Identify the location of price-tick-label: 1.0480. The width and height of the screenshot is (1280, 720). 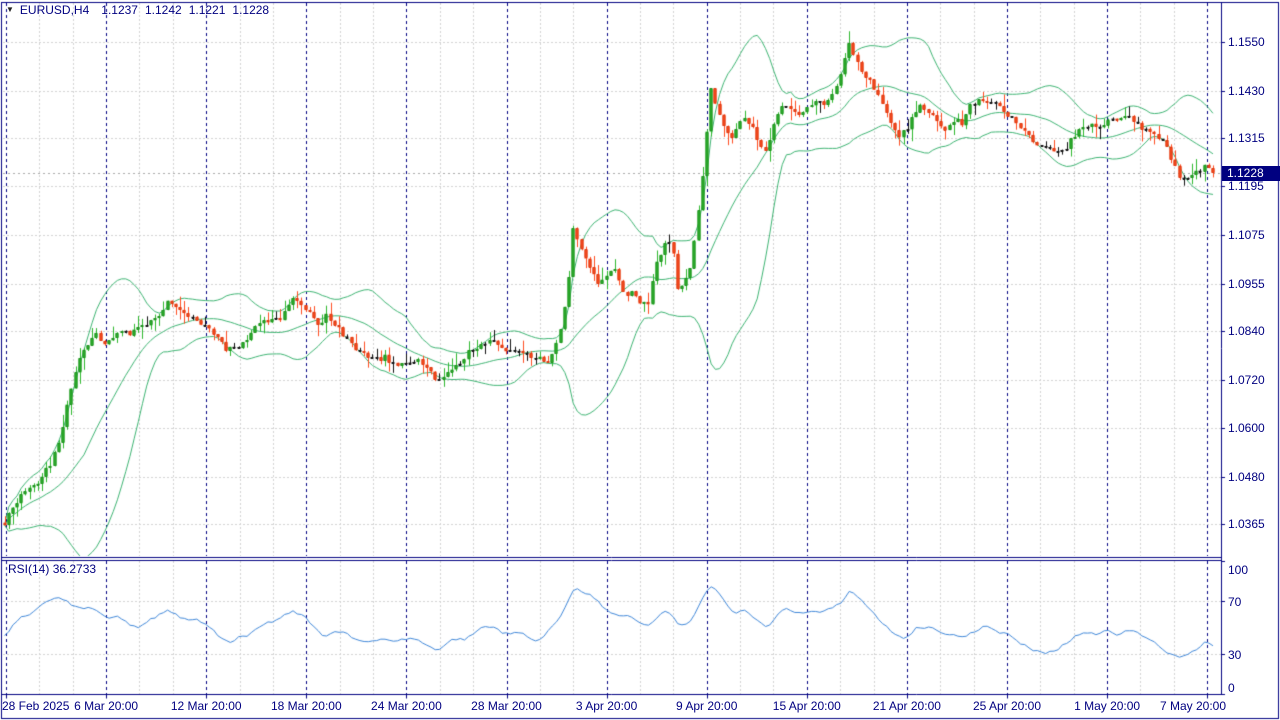
(1246, 477).